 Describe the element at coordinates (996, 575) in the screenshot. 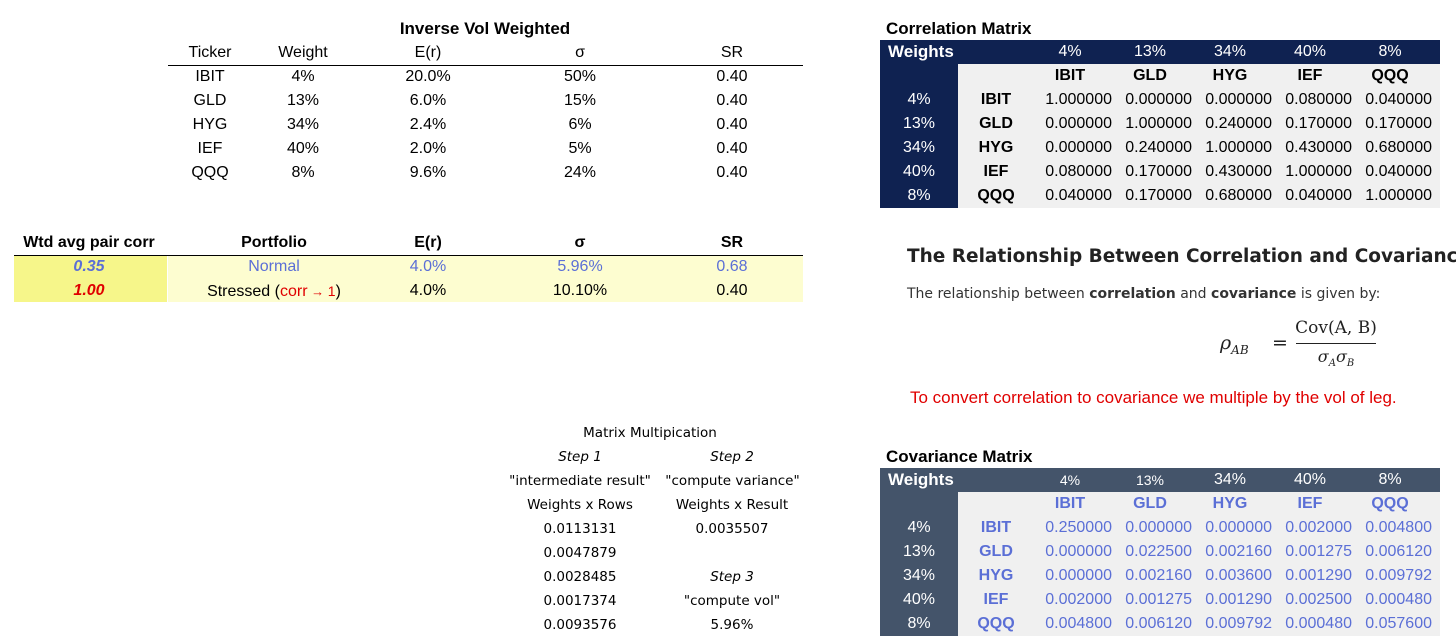

I see `row-ticker-cell: HYG` at that location.